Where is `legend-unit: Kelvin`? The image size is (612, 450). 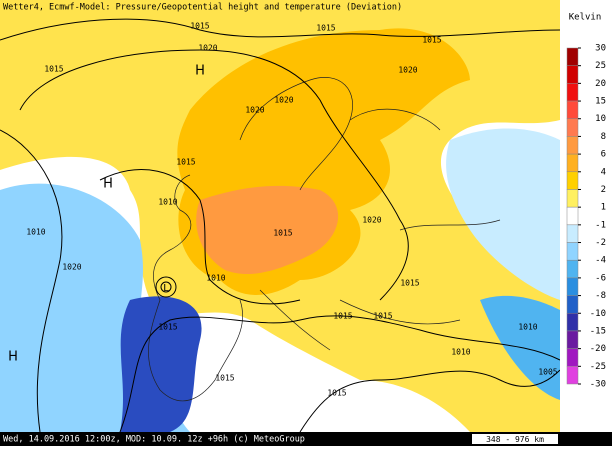 legend-unit: Kelvin is located at coordinates (585, 18).